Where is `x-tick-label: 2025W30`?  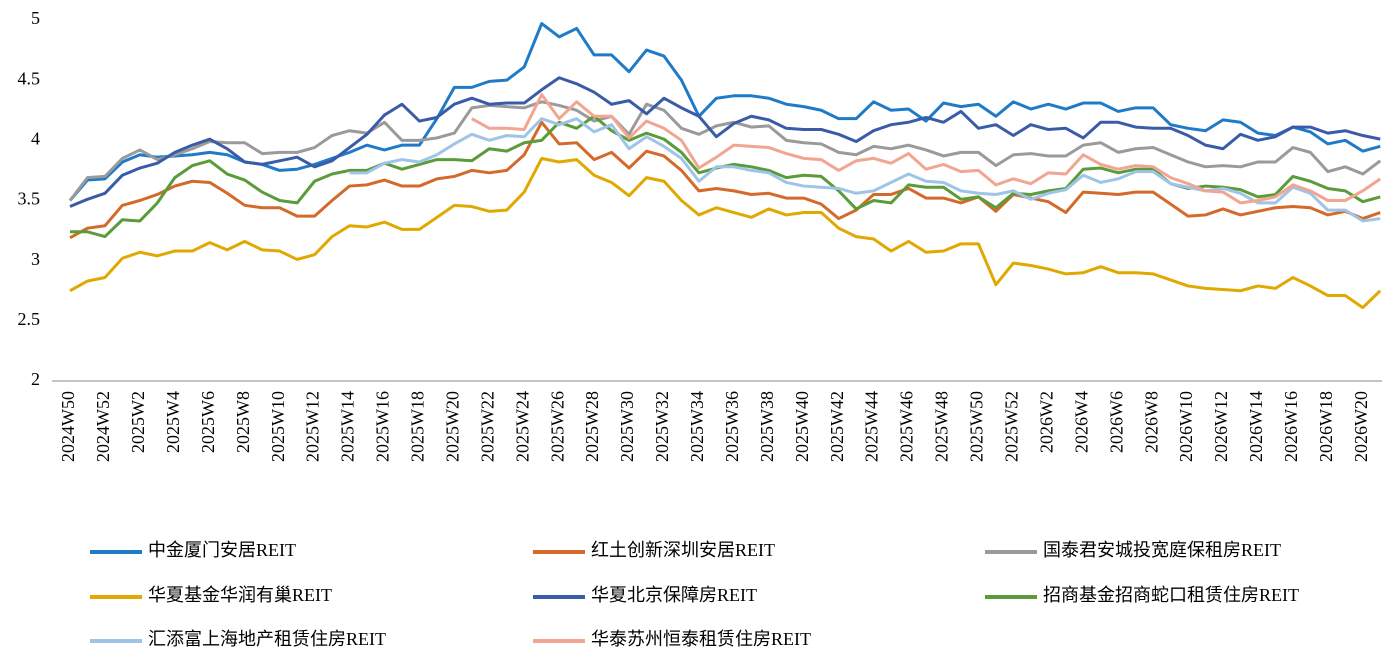
x-tick-label: 2025W30 is located at coordinates (627, 426).